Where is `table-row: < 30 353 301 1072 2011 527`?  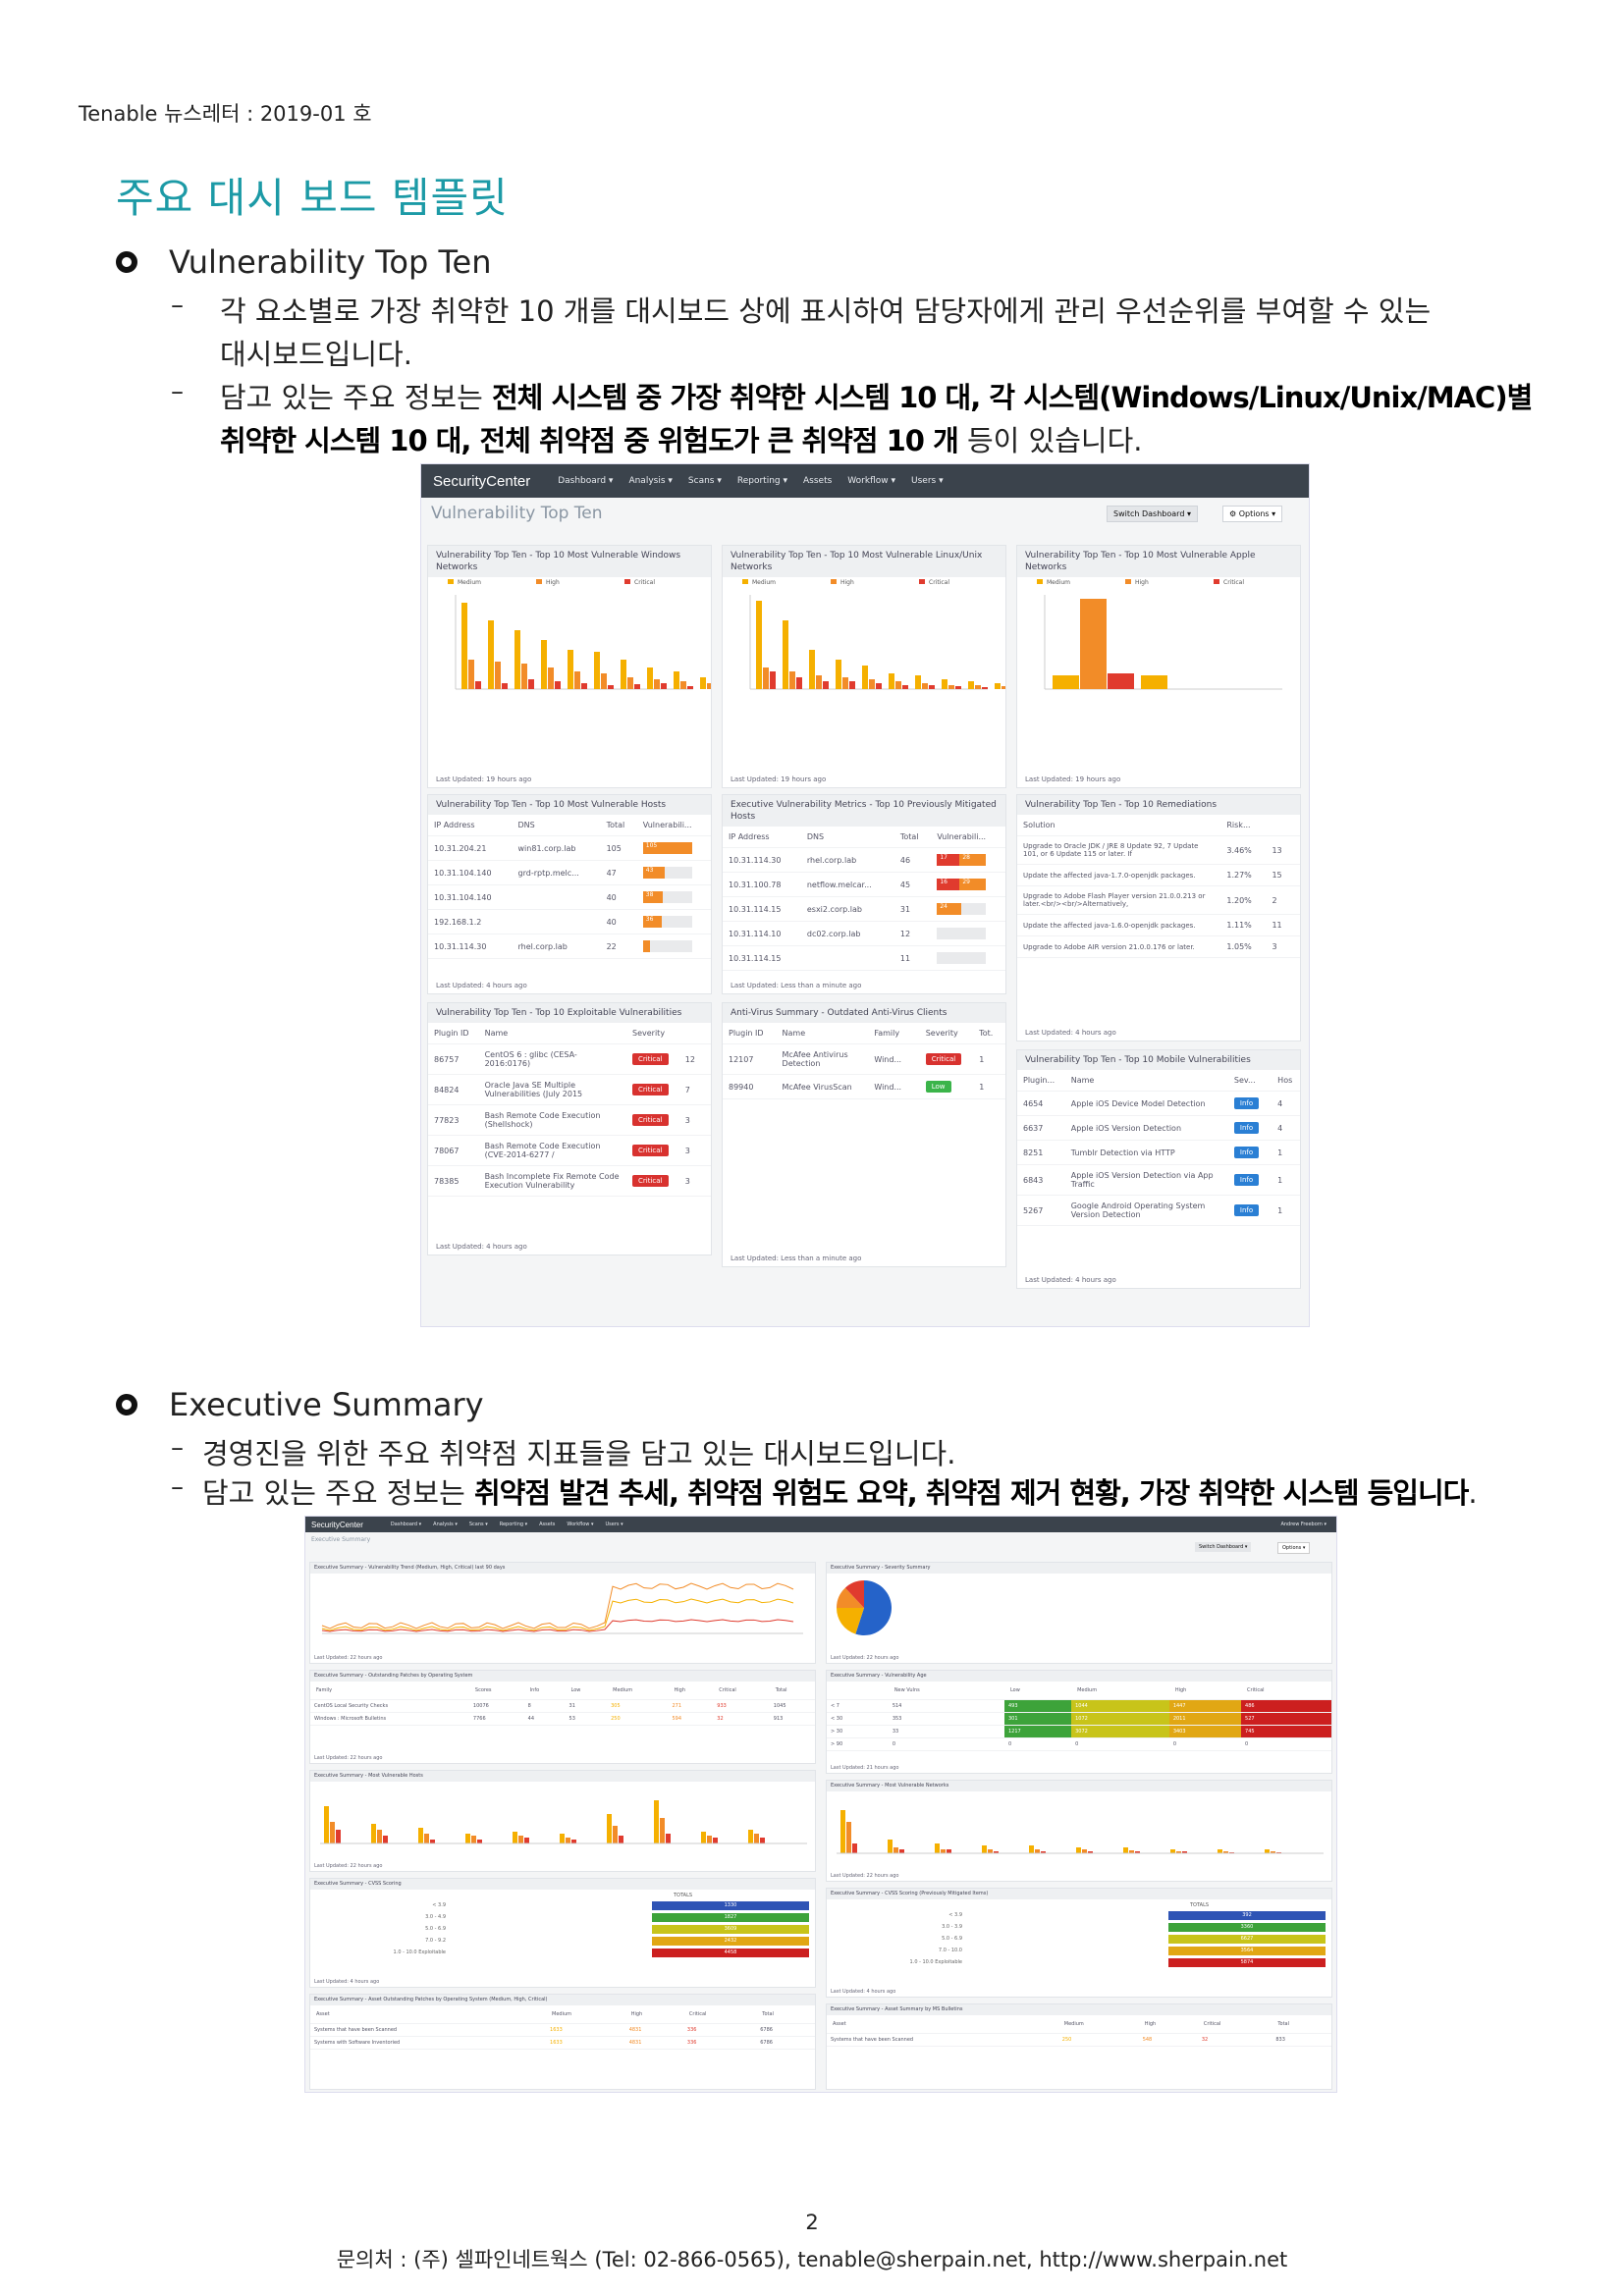 table-row: < 30 353 301 1072 2011 527 is located at coordinates (1079, 1719).